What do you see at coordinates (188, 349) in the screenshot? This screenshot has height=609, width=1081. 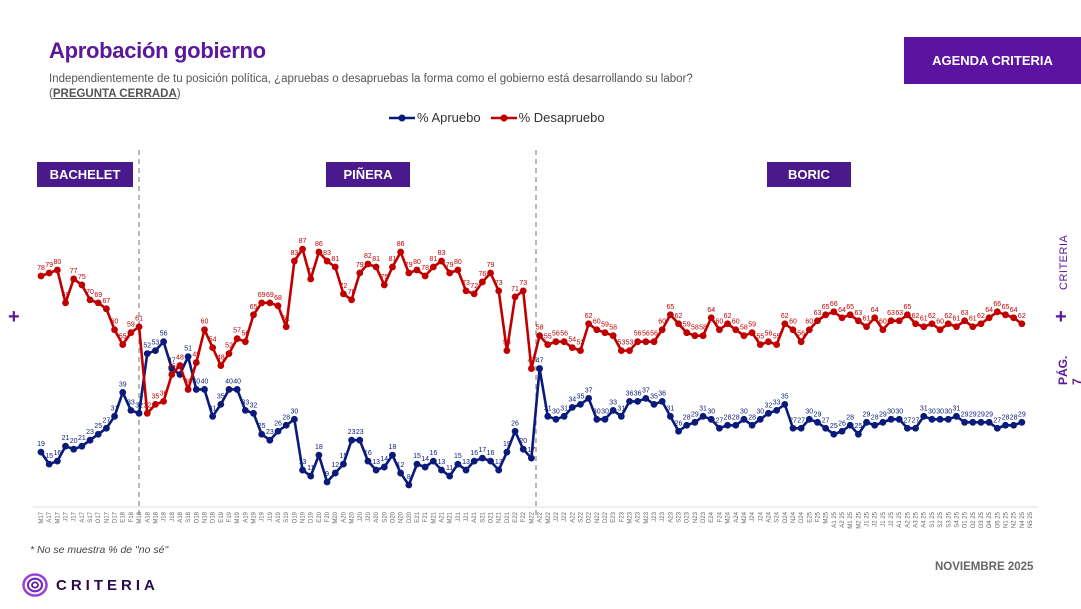 I see `data-label-approve: 51` at bounding box center [188, 349].